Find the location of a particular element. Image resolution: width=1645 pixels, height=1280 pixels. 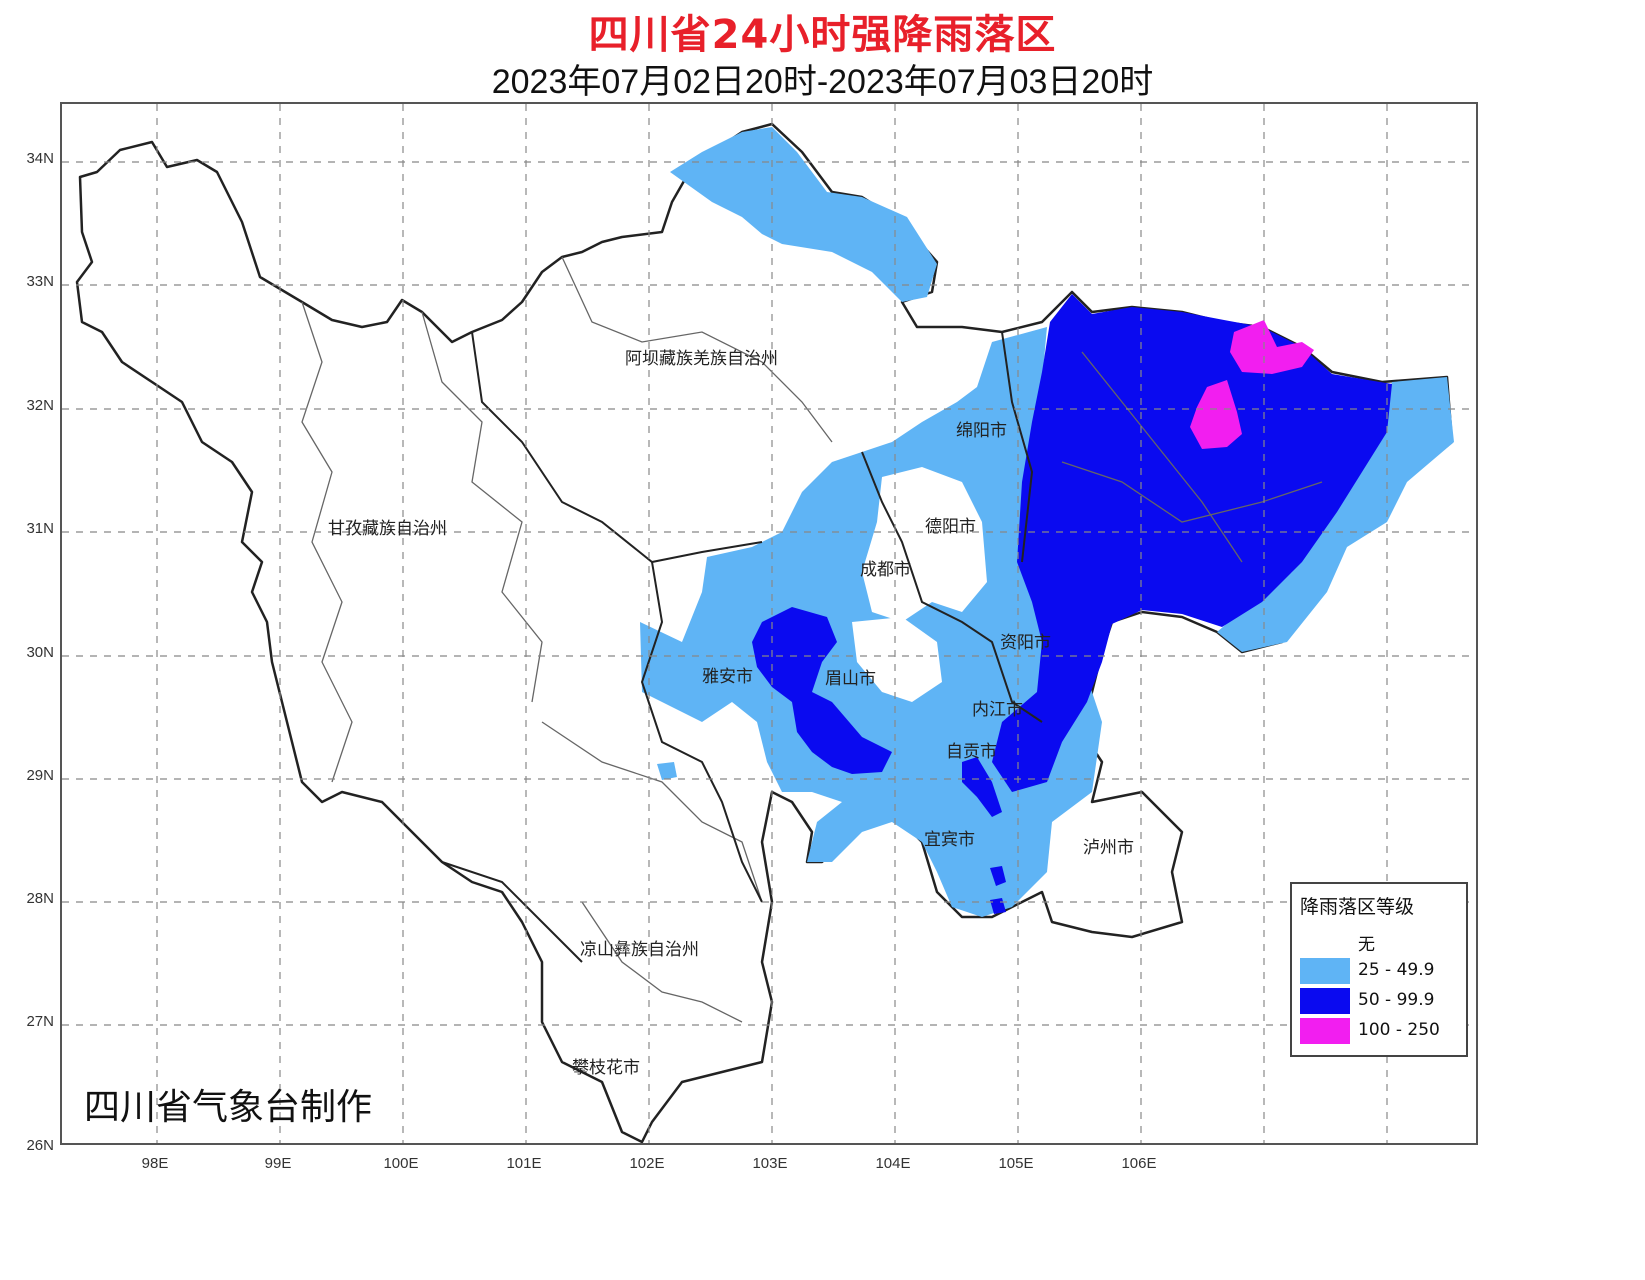

lon-label-102e: 102E is located at coordinates (647, 1163).